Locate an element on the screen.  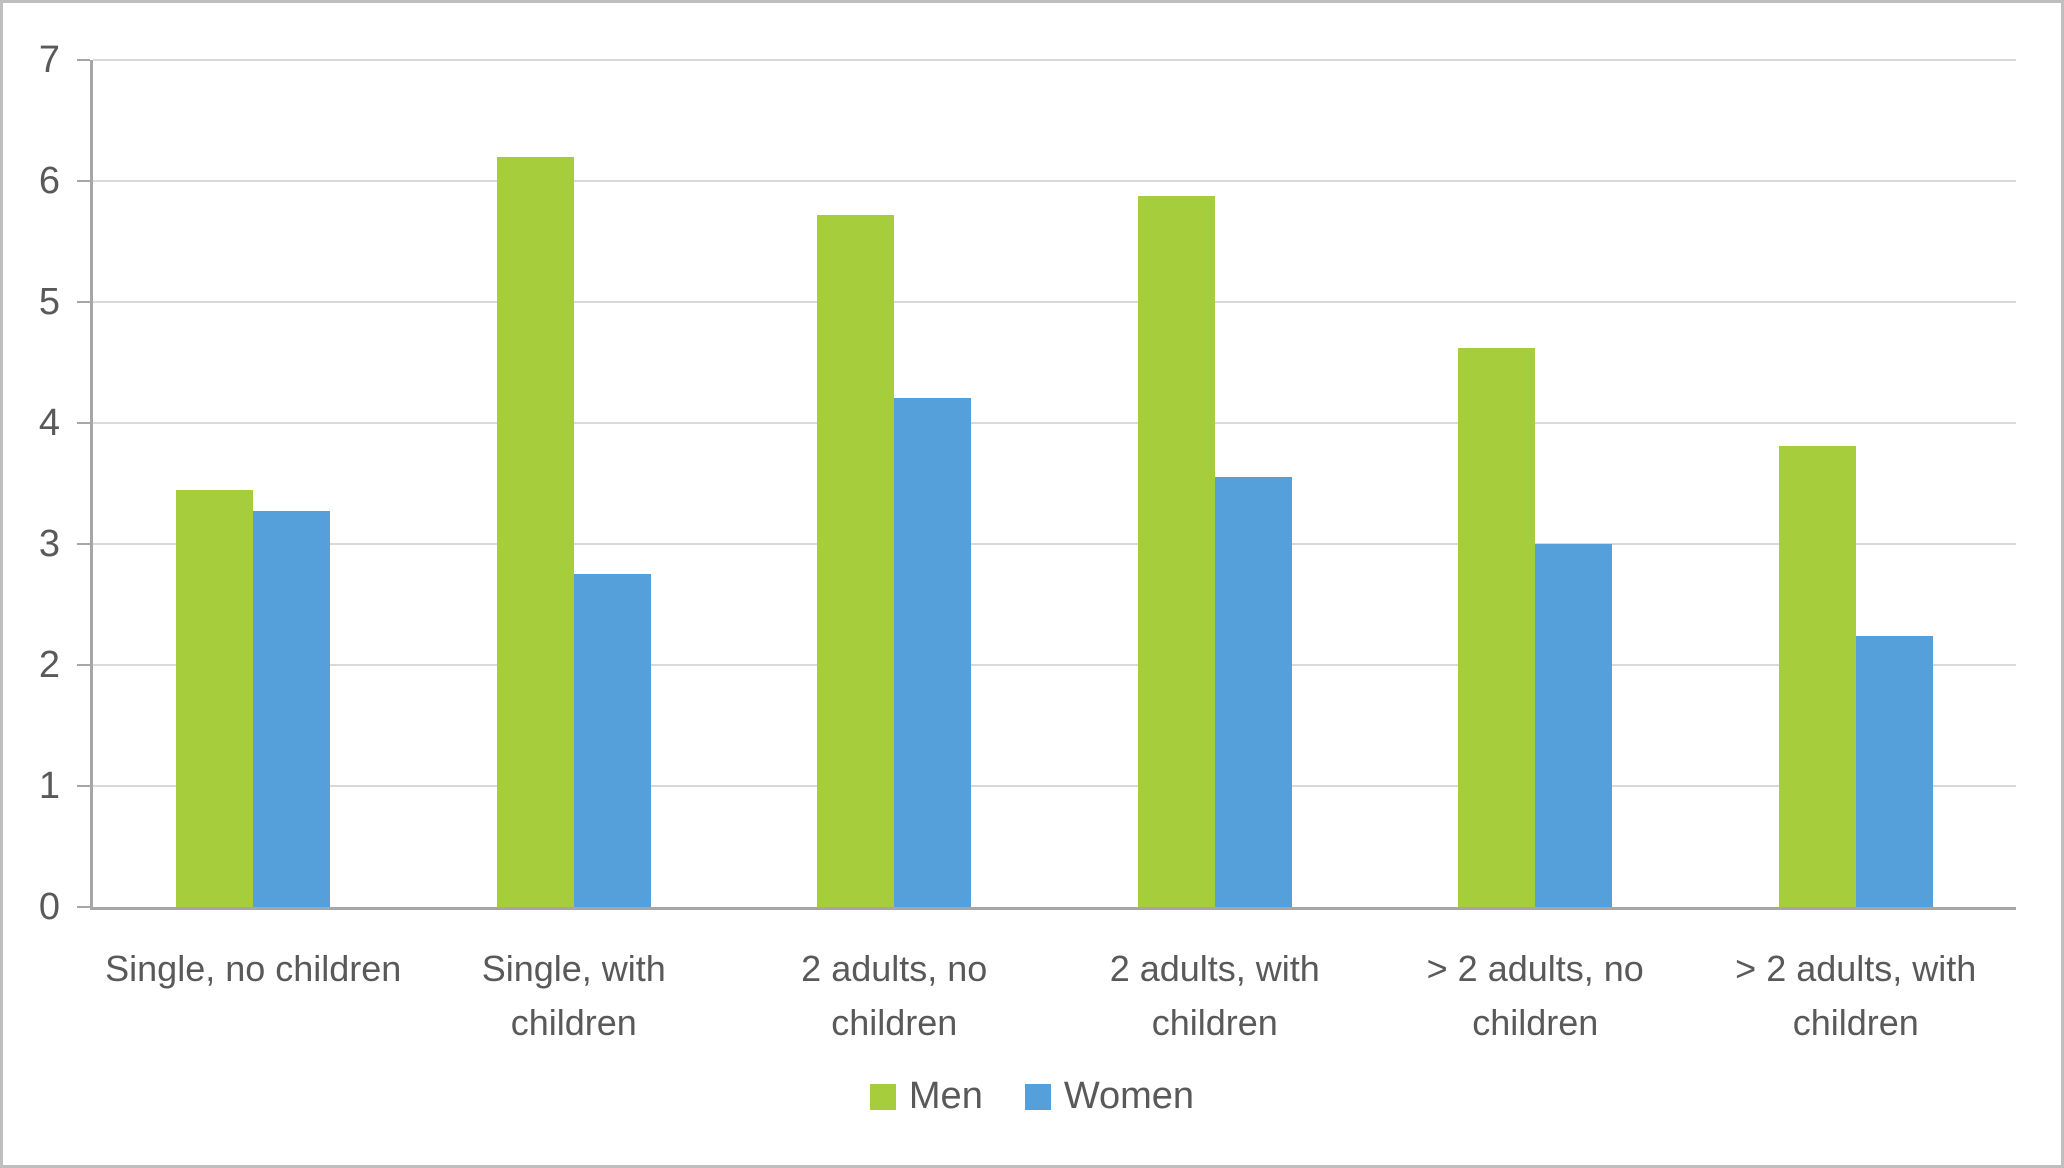
legend-swatch-men is located at coordinates (882, 1096).